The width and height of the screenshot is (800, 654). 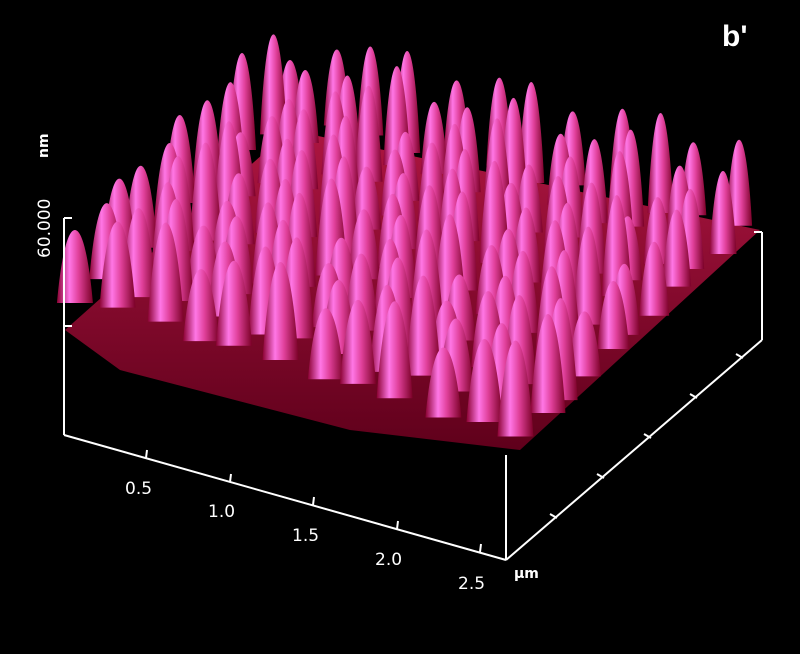 I want to click on x-tick-label-0: 0.5, so click(x=138, y=489).